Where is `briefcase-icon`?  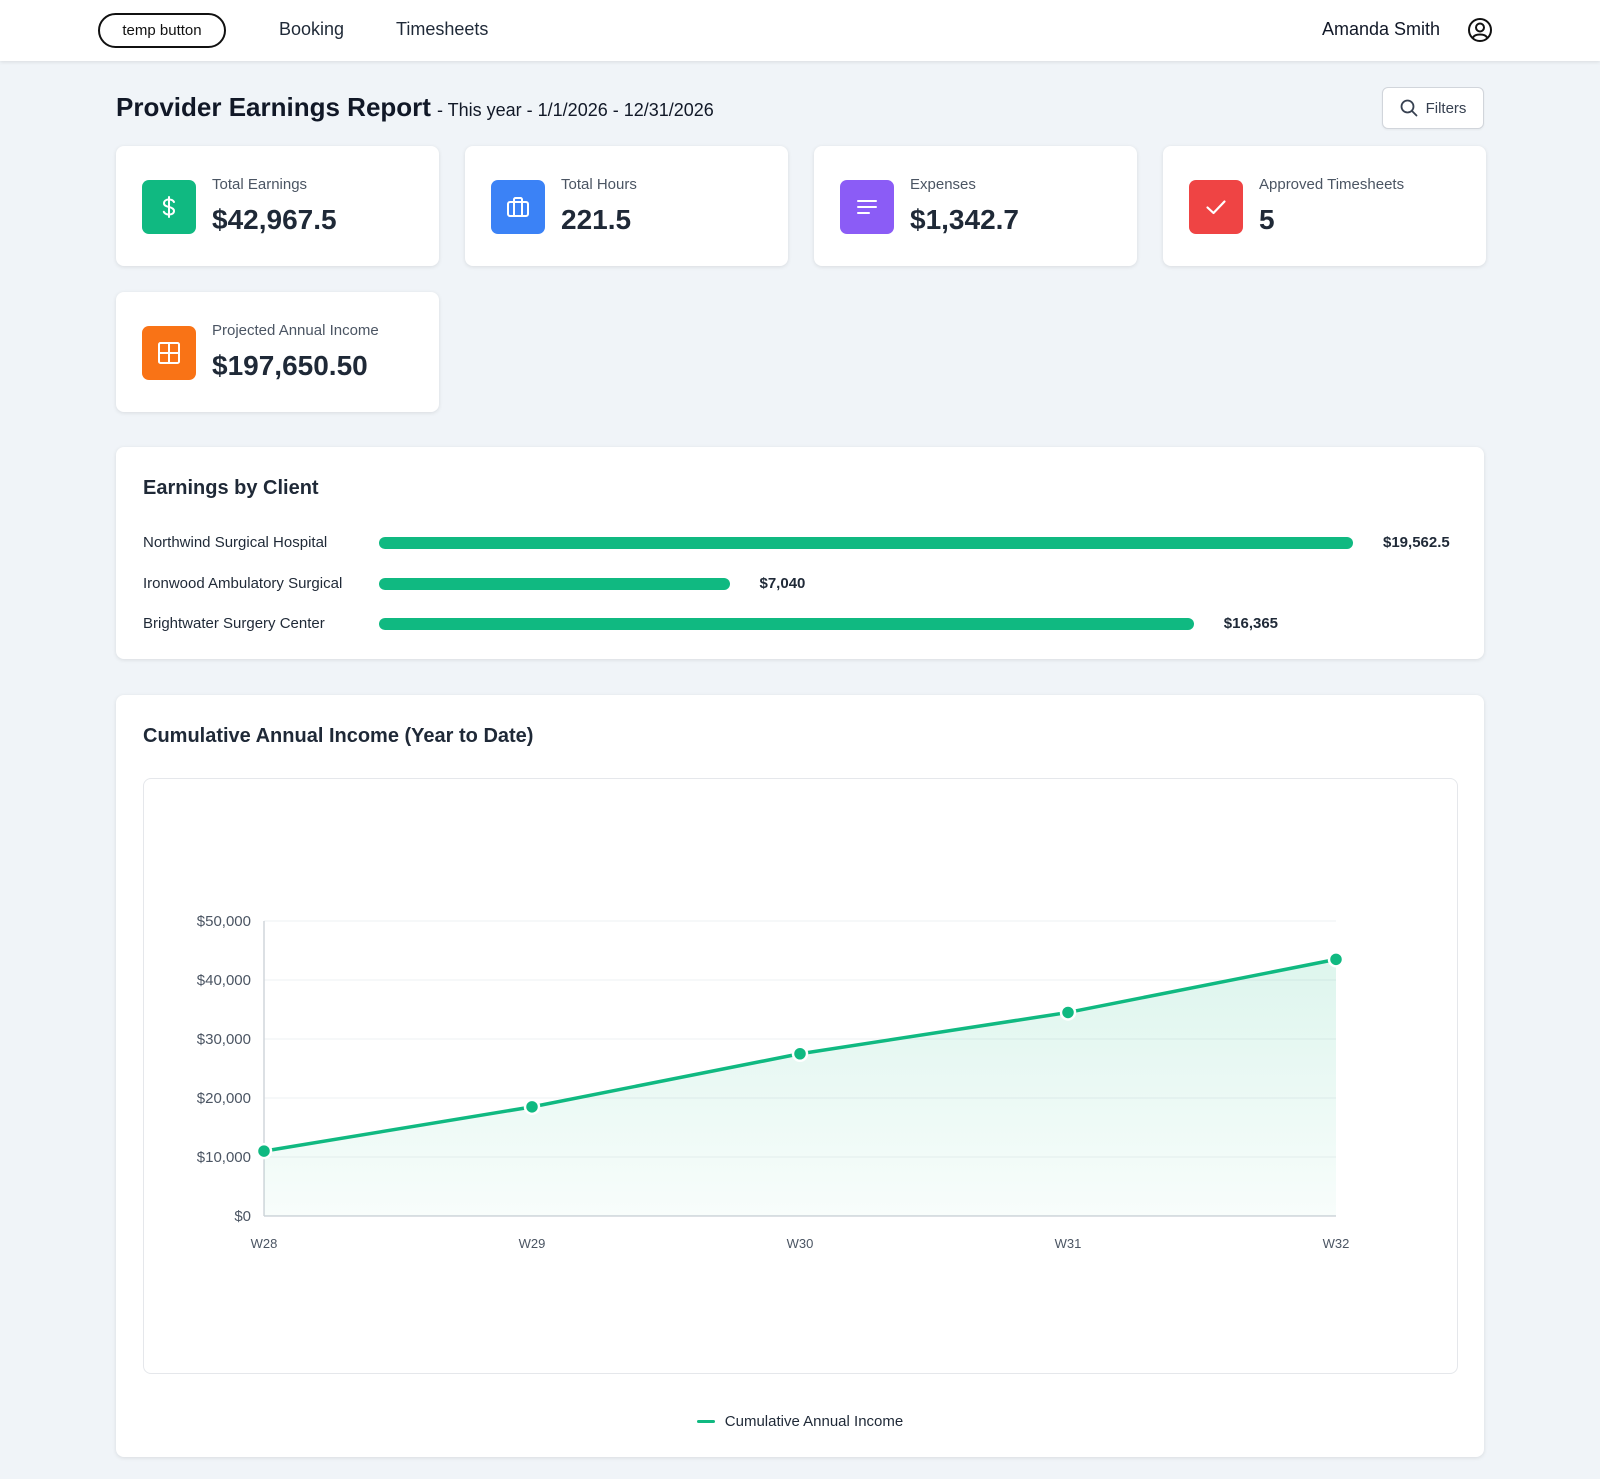 briefcase-icon is located at coordinates (518, 207).